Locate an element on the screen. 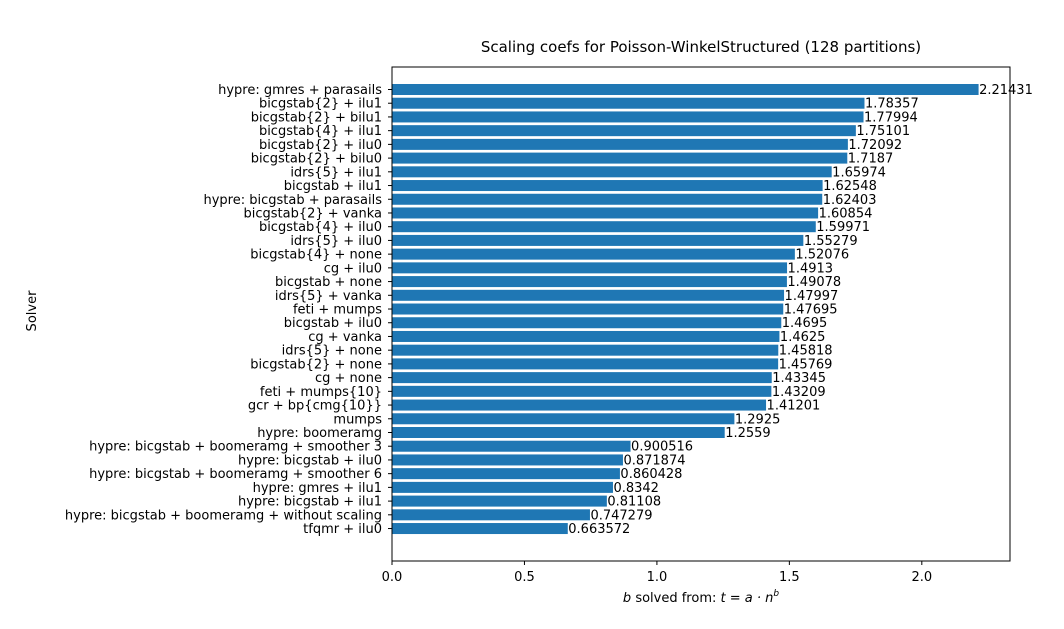 The height and width of the screenshot is (629, 1064). value-label: 1.62548 is located at coordinates (850, 186).